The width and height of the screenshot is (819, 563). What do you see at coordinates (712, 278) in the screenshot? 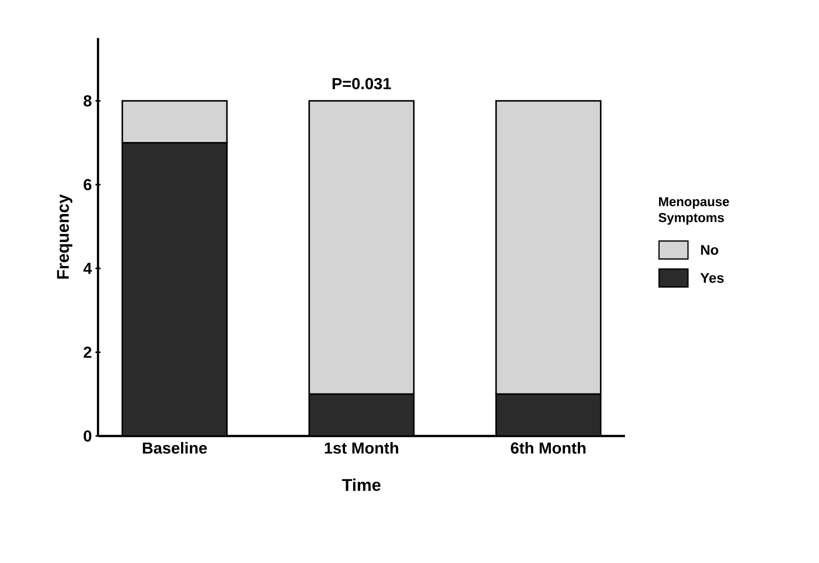
I see `legend-label: Yes` at bounding box center [712, 278].